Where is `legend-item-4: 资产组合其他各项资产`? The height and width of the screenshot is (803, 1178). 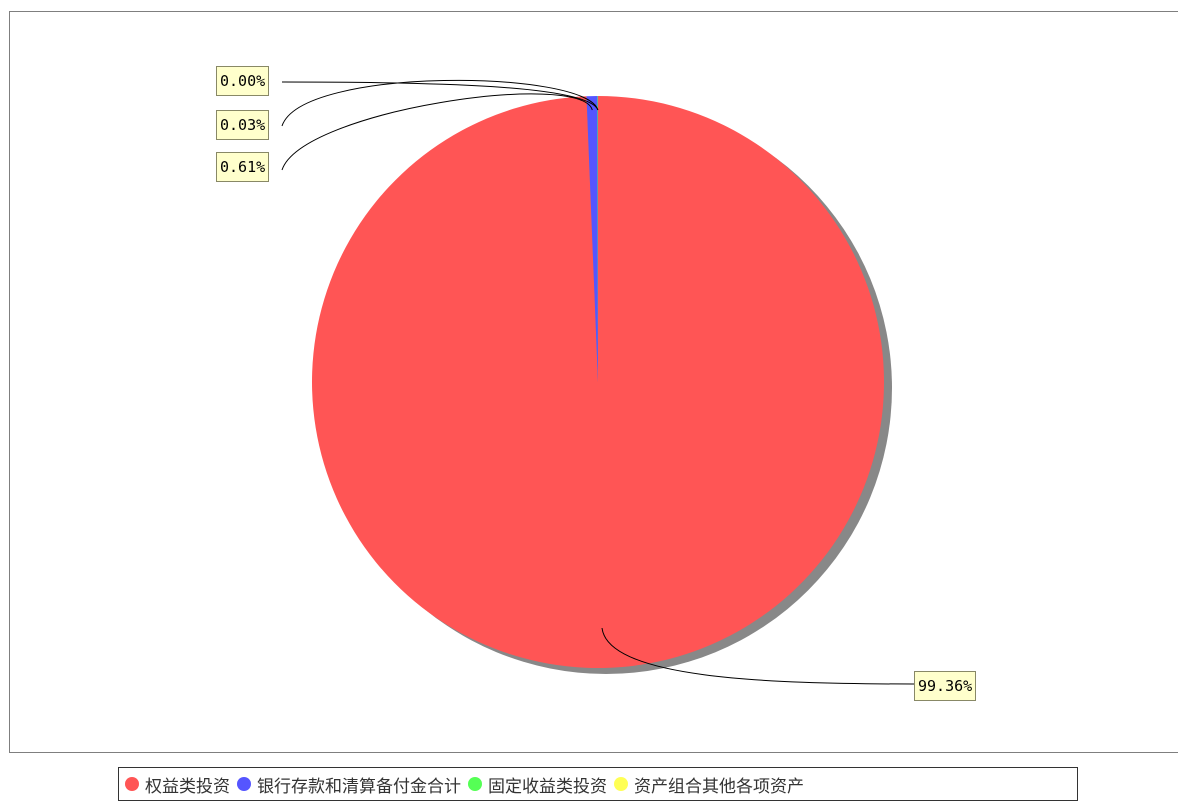 legend-item-4: 资产组合其他各项资产 is located at coordinates (709, 784).